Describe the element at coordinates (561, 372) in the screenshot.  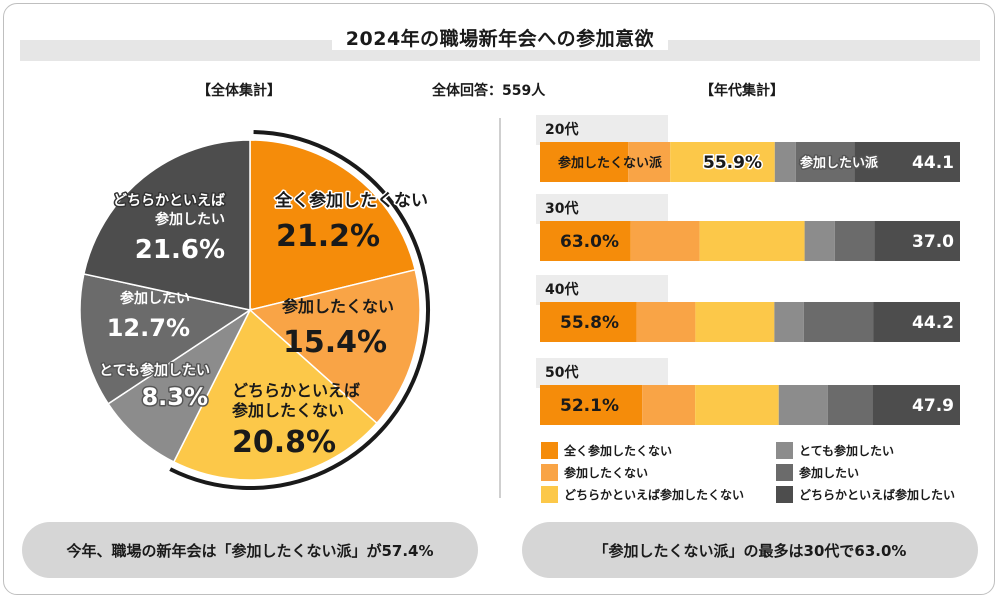
I see `bar-group-label-4: 50代` at that location.